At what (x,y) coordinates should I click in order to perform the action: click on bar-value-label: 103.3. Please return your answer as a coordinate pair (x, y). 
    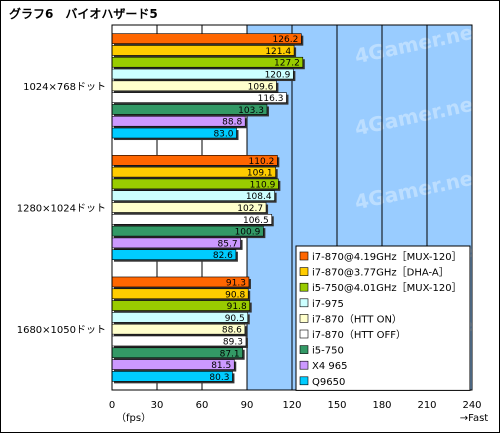
    Looking at the image, I should click on (251, 111).